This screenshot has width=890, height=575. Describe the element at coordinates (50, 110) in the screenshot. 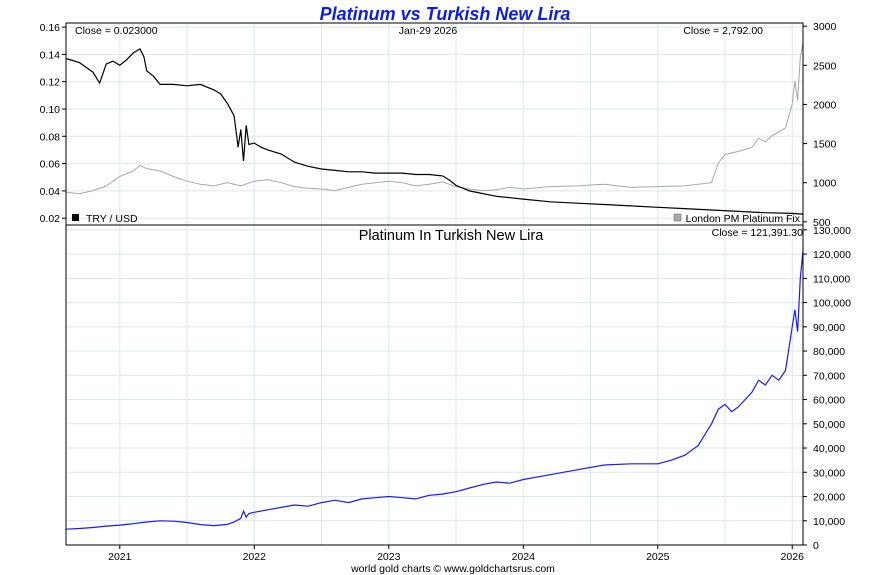

I see `y-left-tick-label: 0.10` at that location.